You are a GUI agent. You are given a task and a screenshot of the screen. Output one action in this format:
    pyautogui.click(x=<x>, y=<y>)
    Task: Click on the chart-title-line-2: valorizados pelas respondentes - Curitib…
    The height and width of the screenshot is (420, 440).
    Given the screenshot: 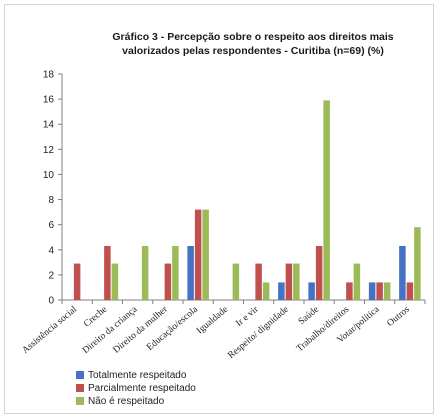 What is the action you would take?
    pyautogui.click(x=253, y=51)
    